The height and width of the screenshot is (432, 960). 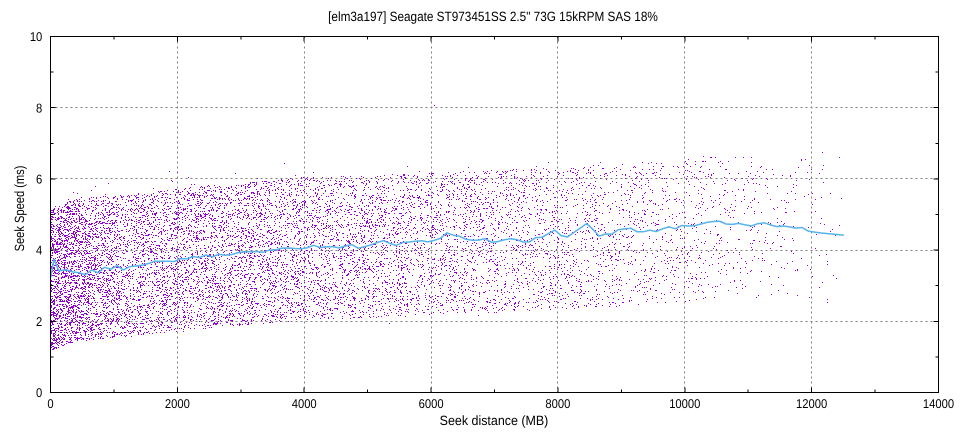 What do you see at coordinates (39, 321) in the screenshot?
I see `svg-text: 2` at bounding box center [39, 321].